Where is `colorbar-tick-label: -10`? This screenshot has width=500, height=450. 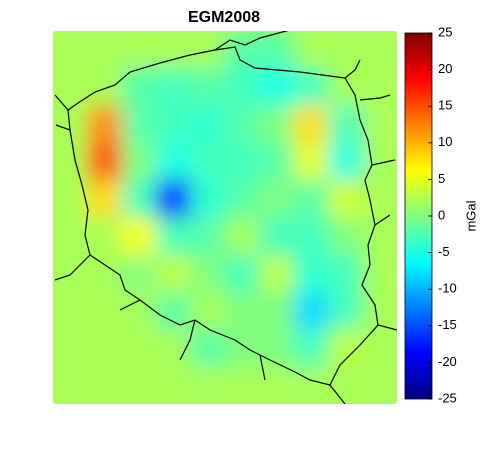 colorbar-tick-label: -10 is located at coordinates (447, 288).